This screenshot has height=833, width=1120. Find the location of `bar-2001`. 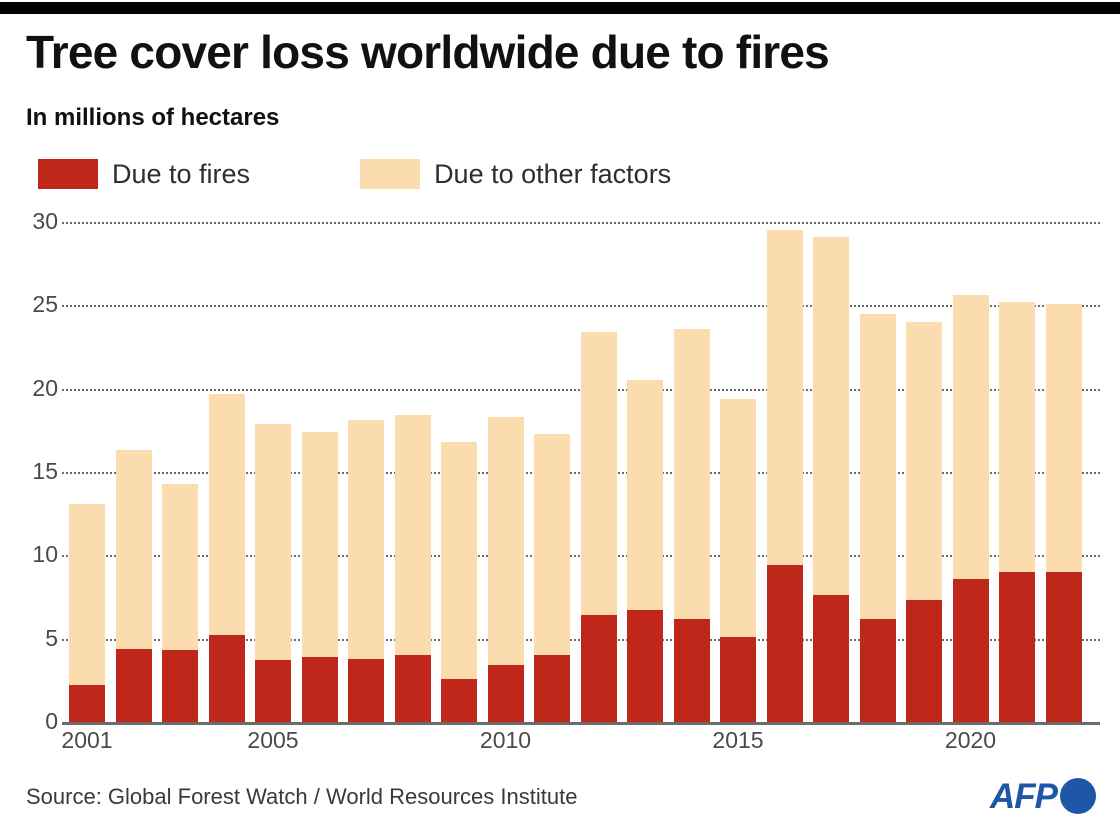

bar-2001 is located at coordinates (87, 612).